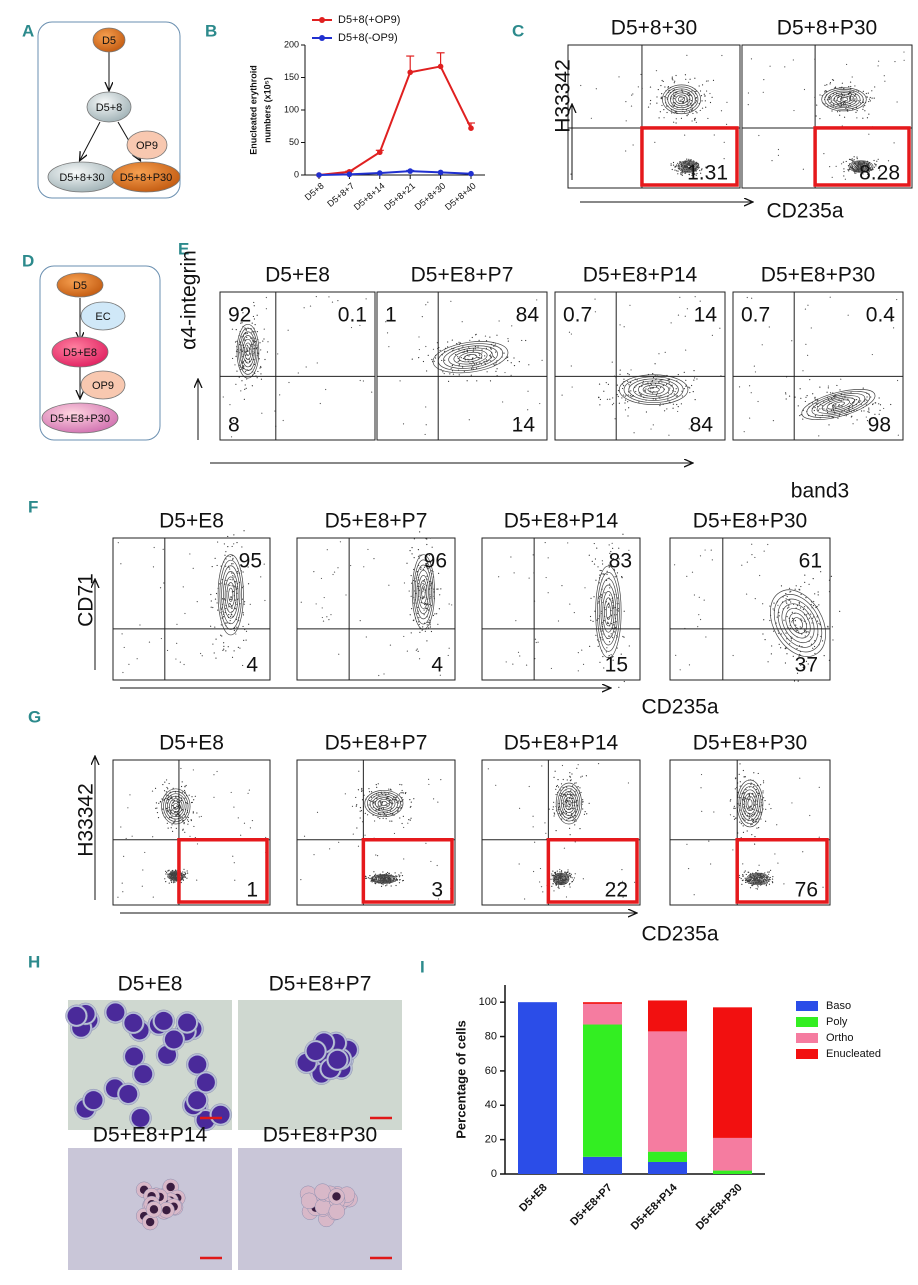 The height and width of the screenshot is (1285, 918). Describe the element at coordinates (294, 142) in the screenshot. I see `y-tick-label: 50` at that location.